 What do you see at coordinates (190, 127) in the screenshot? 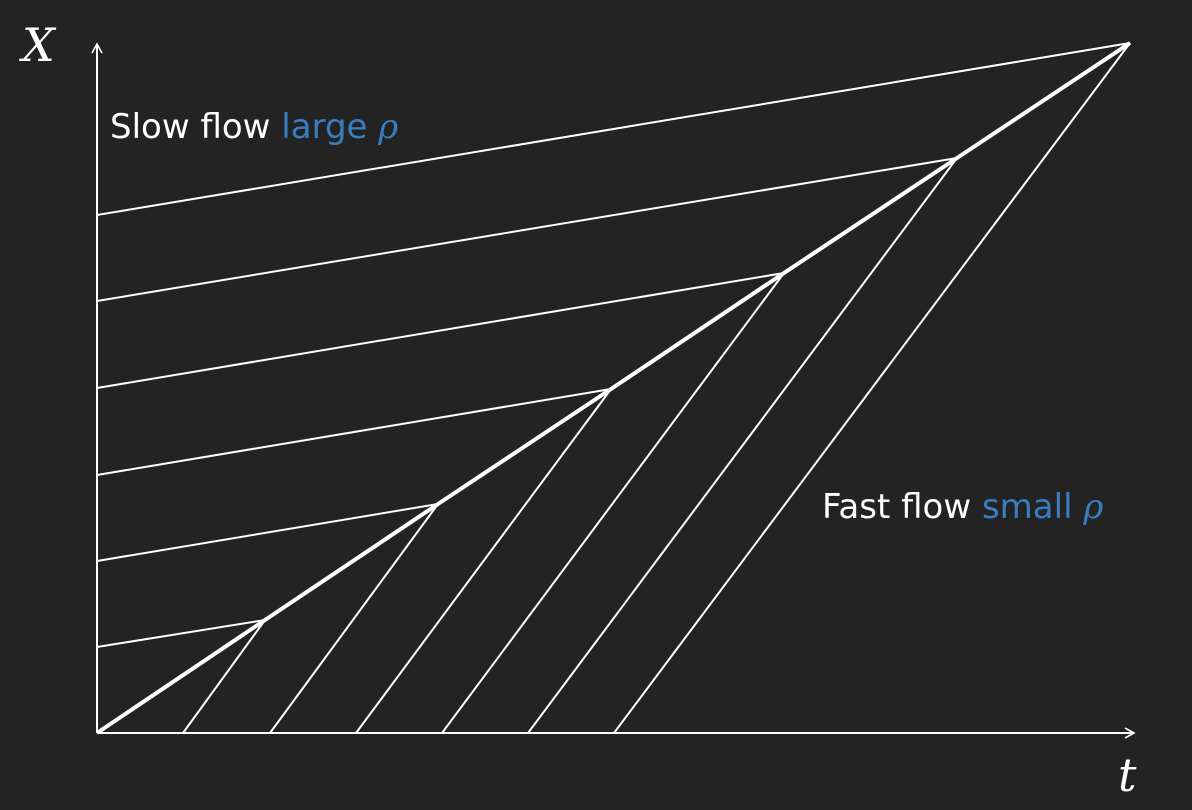
I see `slow-flow-text: Slow flow` at bounding box center [190, 127].